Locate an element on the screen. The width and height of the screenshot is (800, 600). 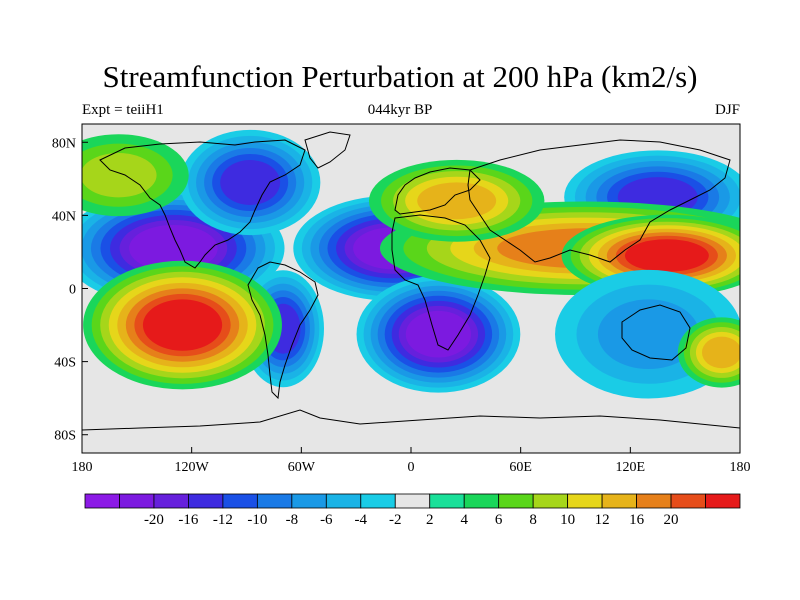
coastline-africa is located at coordinates (441, 282).